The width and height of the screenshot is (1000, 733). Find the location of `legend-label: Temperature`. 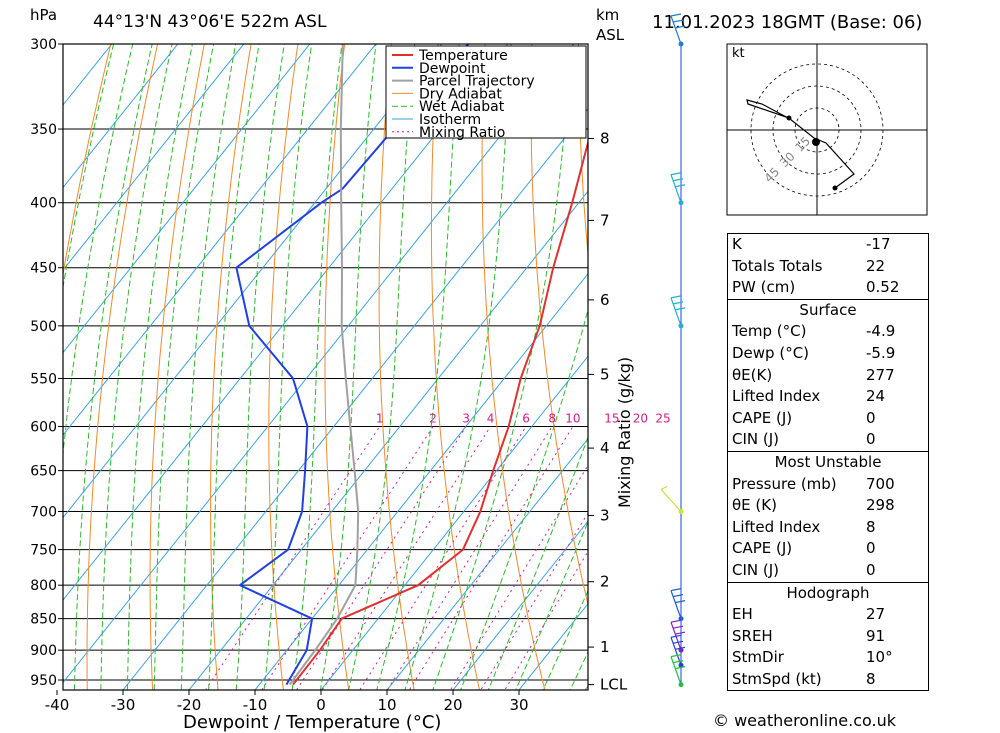

legend-label: Temperature is located at coordinates (463, 56).